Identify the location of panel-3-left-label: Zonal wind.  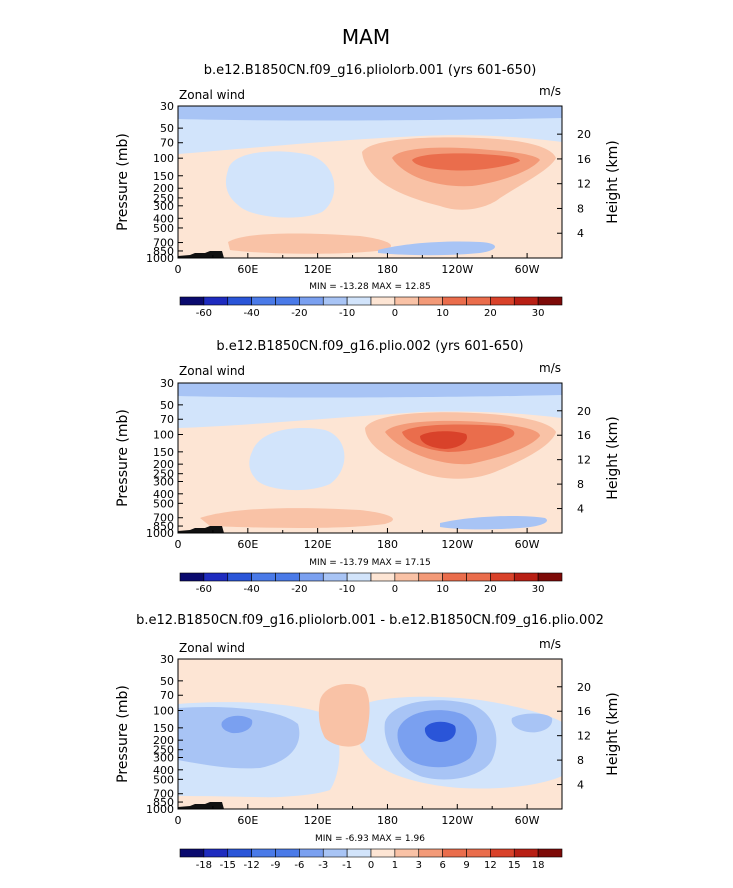
(212, 648).